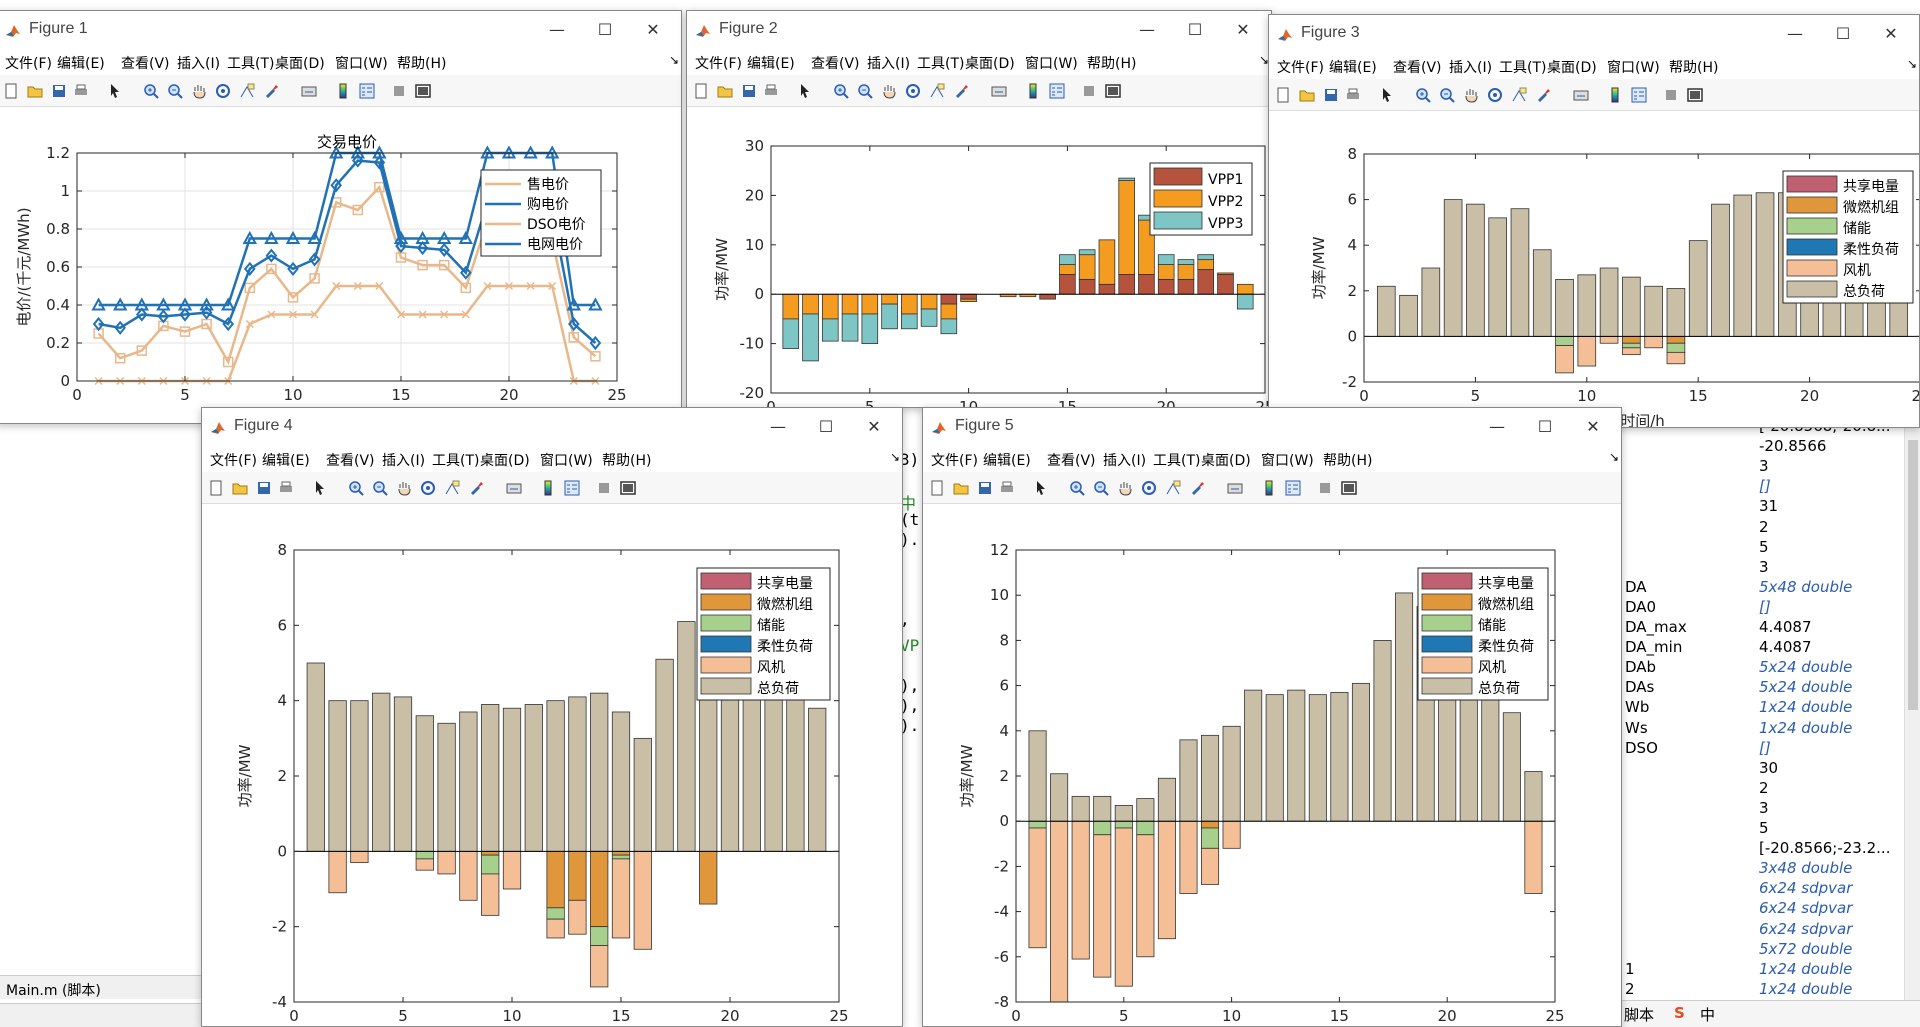  Describe the element at coordinates (979, 30) in the screenshot. I see `window-title-bar: Figure 2 — ☐ ✕` at that location.